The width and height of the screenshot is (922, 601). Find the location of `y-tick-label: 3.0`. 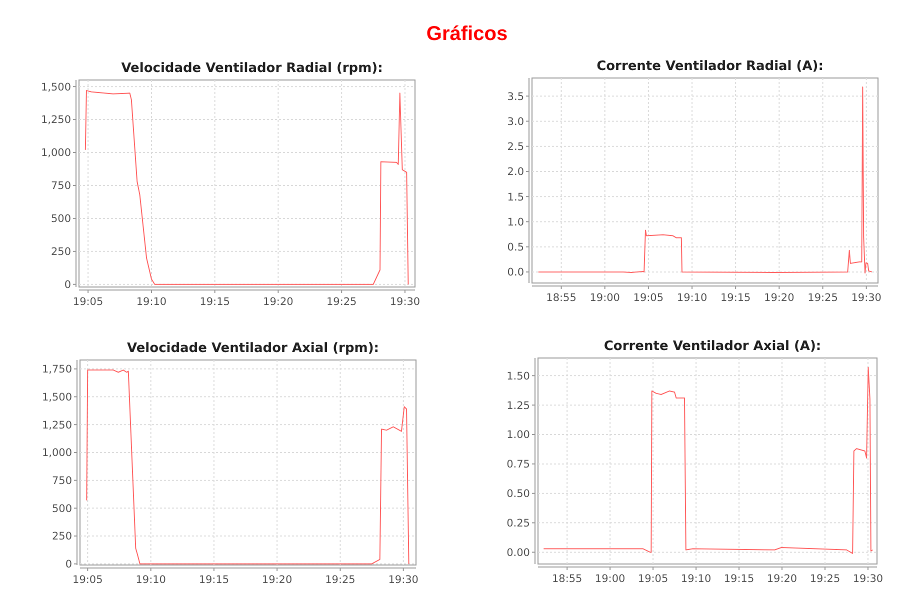

y-tick-label: 3.0 is located at coordinates (515, 122).